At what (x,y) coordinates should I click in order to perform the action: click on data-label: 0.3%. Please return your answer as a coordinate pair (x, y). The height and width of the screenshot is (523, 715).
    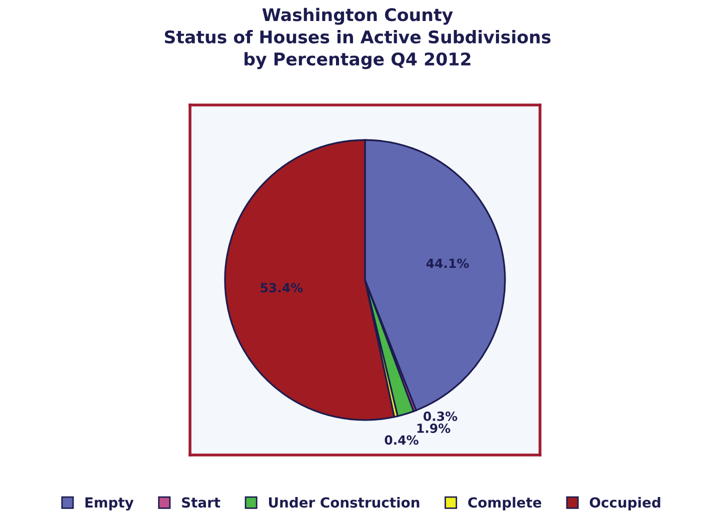
    Looking at the image, I should click on (441, 416).